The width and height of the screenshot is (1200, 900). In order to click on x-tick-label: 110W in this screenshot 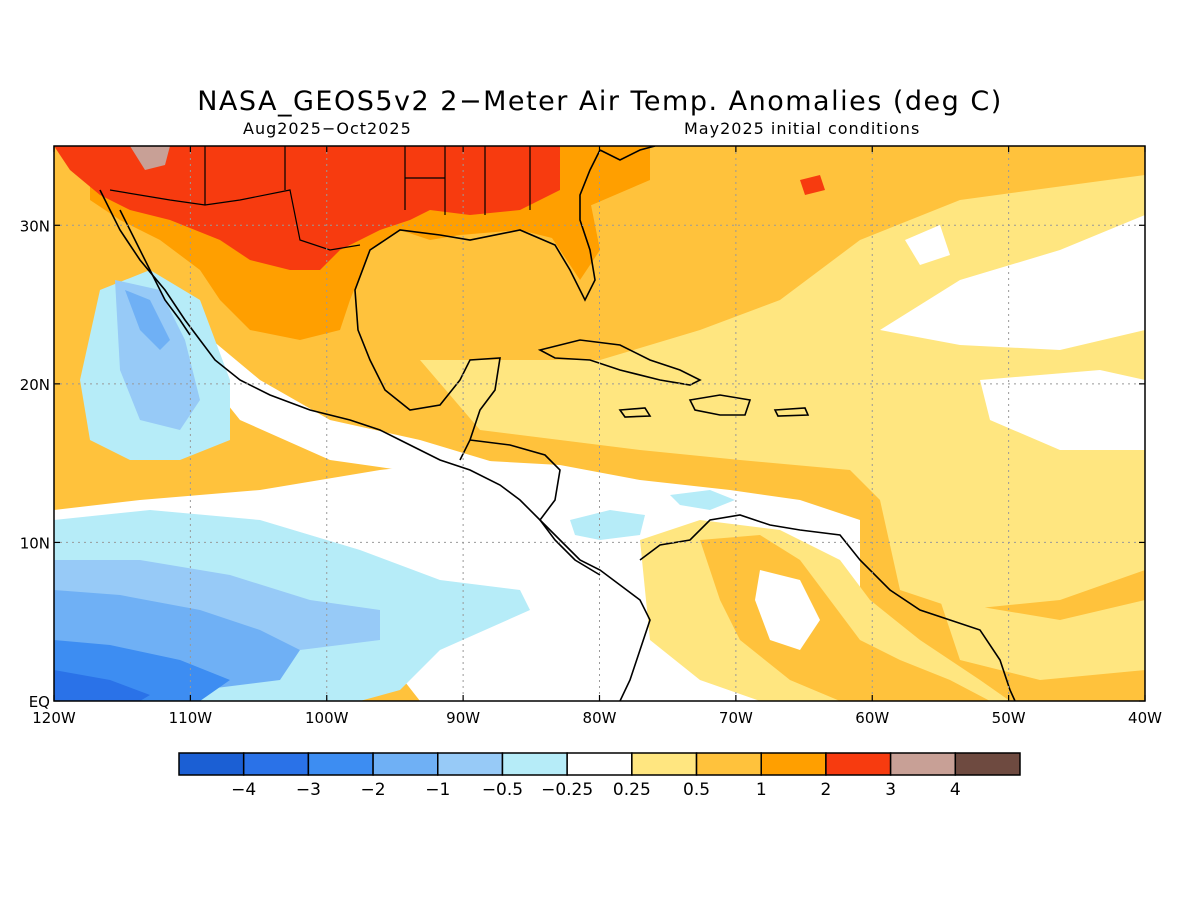, I will do `click(191, 718)`.